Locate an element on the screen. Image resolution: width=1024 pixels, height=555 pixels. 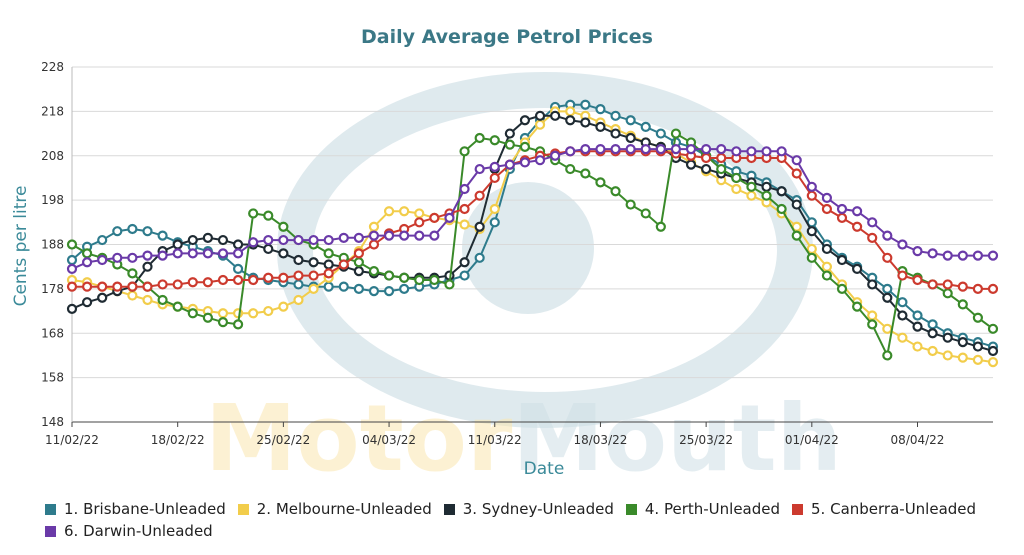
legend-item: 6. Darwin-Unleaded is located at coordinates (129, 531).